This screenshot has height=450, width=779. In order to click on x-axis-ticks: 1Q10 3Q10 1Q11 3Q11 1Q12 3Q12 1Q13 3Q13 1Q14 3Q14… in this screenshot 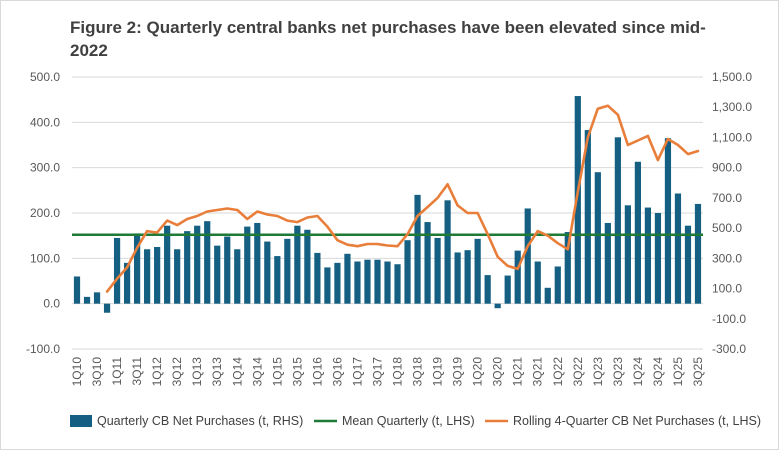, I will do `click(387, 372)`.